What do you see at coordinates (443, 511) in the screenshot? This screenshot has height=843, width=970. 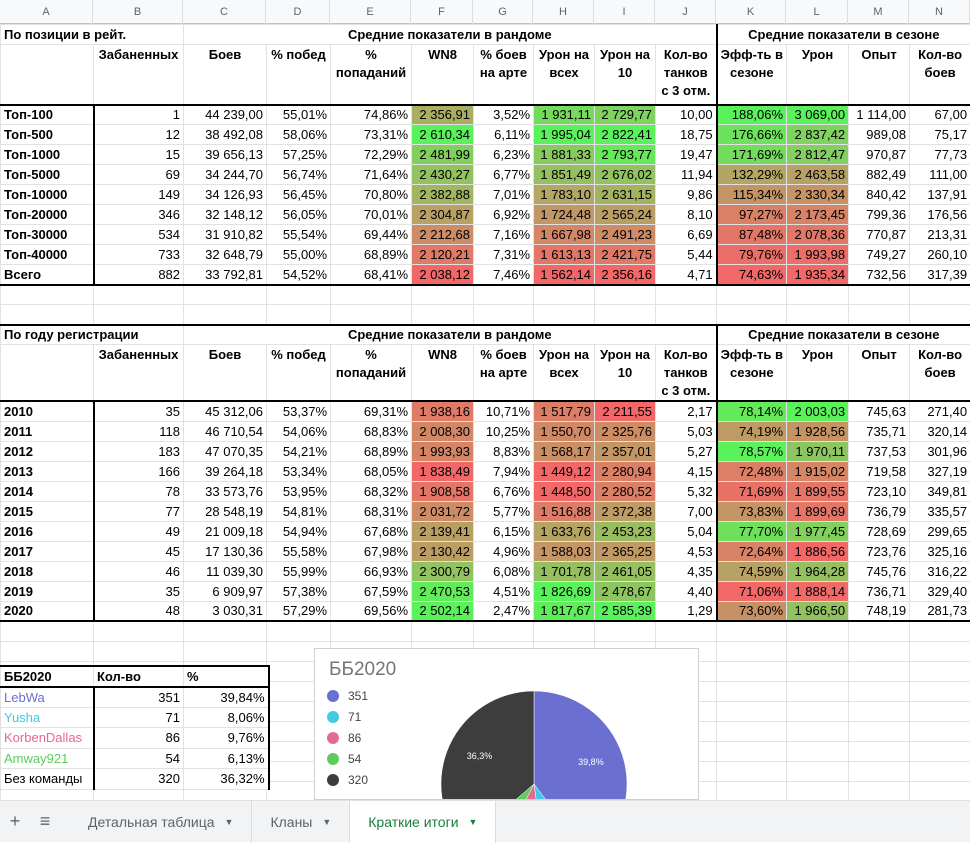 I see `cell: 2 031,72` at bounding box center [443, 511].